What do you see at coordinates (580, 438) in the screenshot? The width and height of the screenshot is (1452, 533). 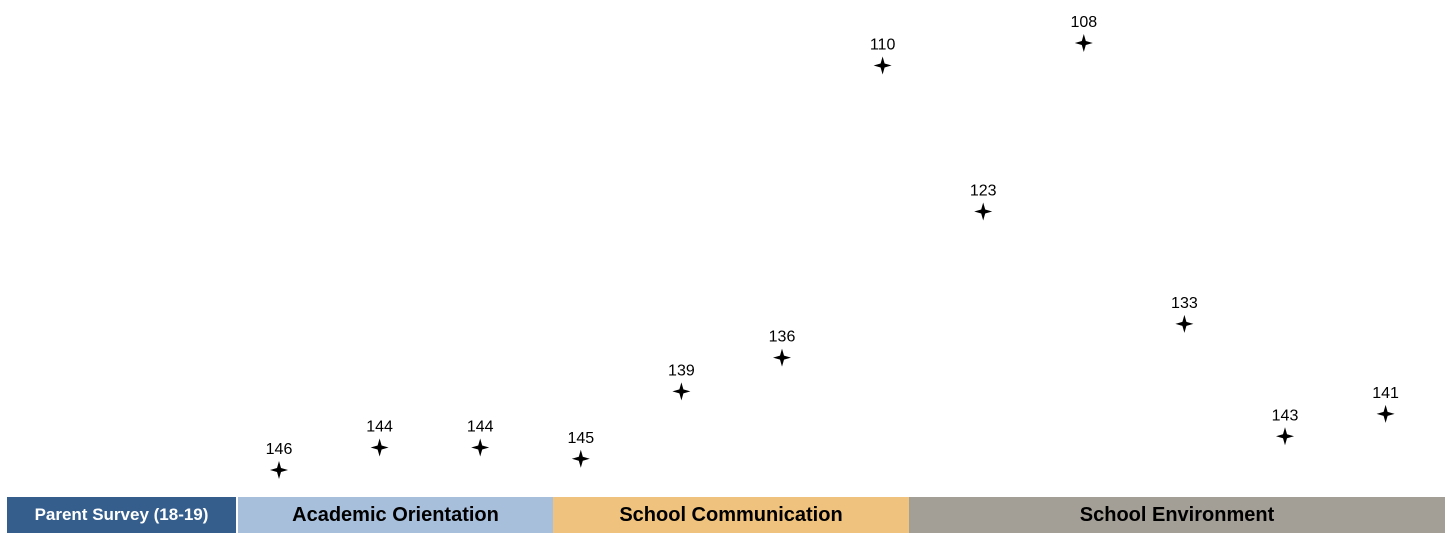 I see `data-label-4: 145` at bounding box center [580, 438].